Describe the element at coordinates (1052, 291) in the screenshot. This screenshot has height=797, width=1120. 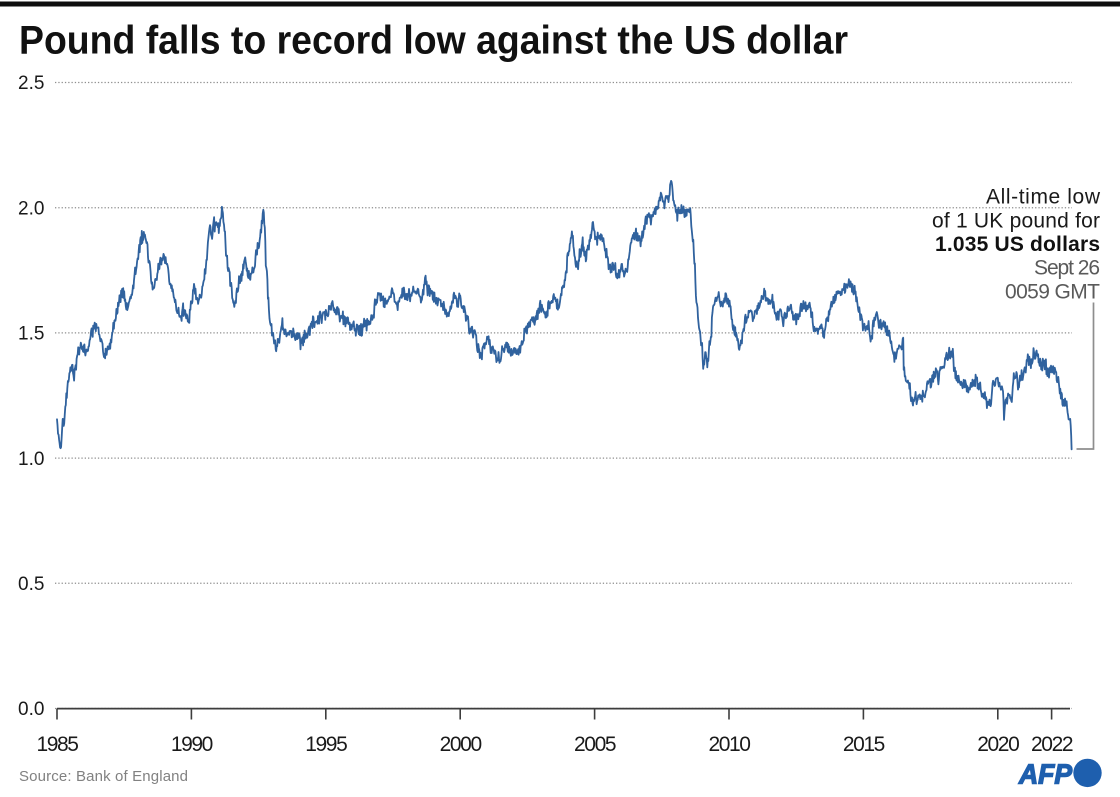
I see `svg-text: 0059 GMT` at that location.